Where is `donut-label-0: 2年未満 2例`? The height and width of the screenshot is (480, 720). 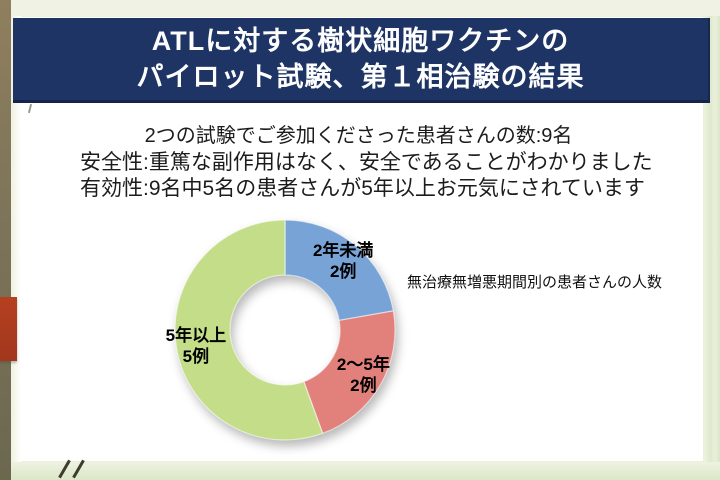 donut-label-0: 2年未満 2例 is located at coordinates (343, 261).